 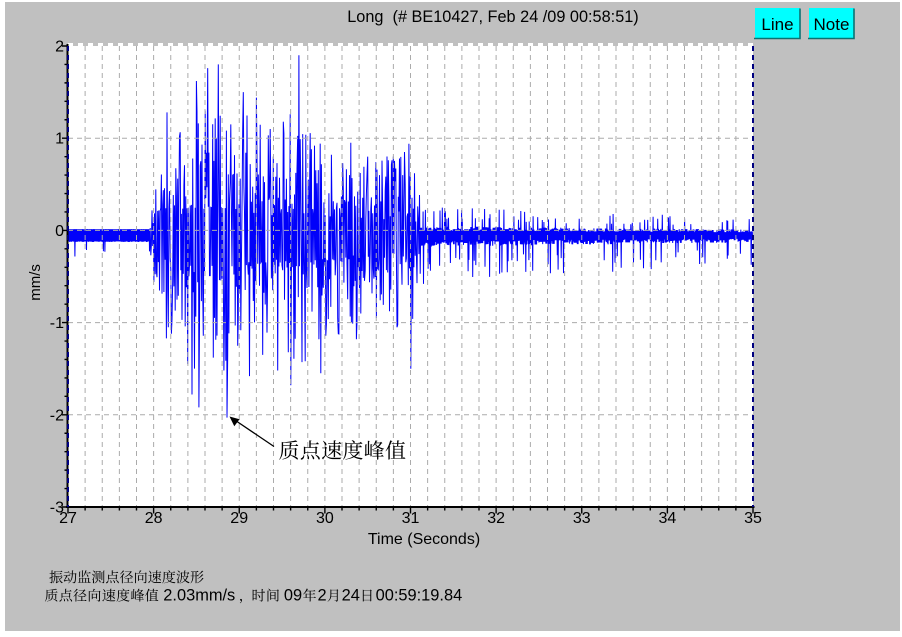 I want to click on svg-text: 24, so click(x=351, y=596).